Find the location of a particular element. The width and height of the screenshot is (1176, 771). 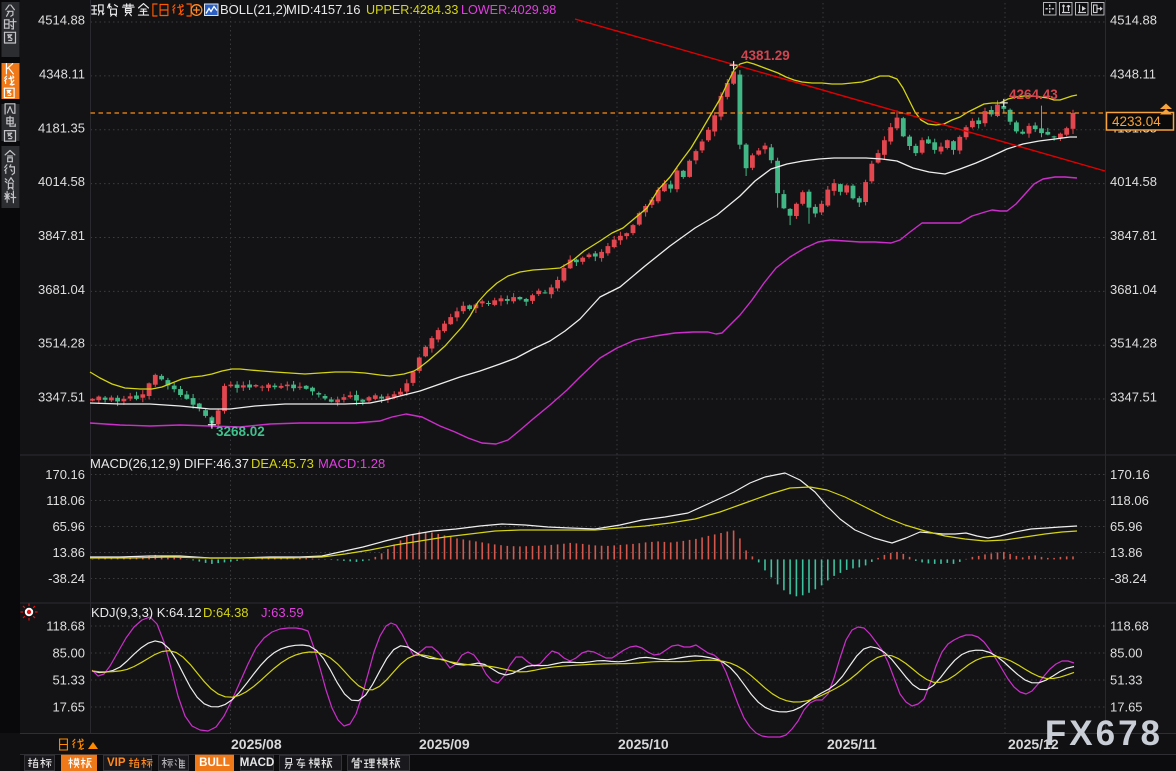

svg-text: DEA:45.73 is located at coordinates (282, 463).